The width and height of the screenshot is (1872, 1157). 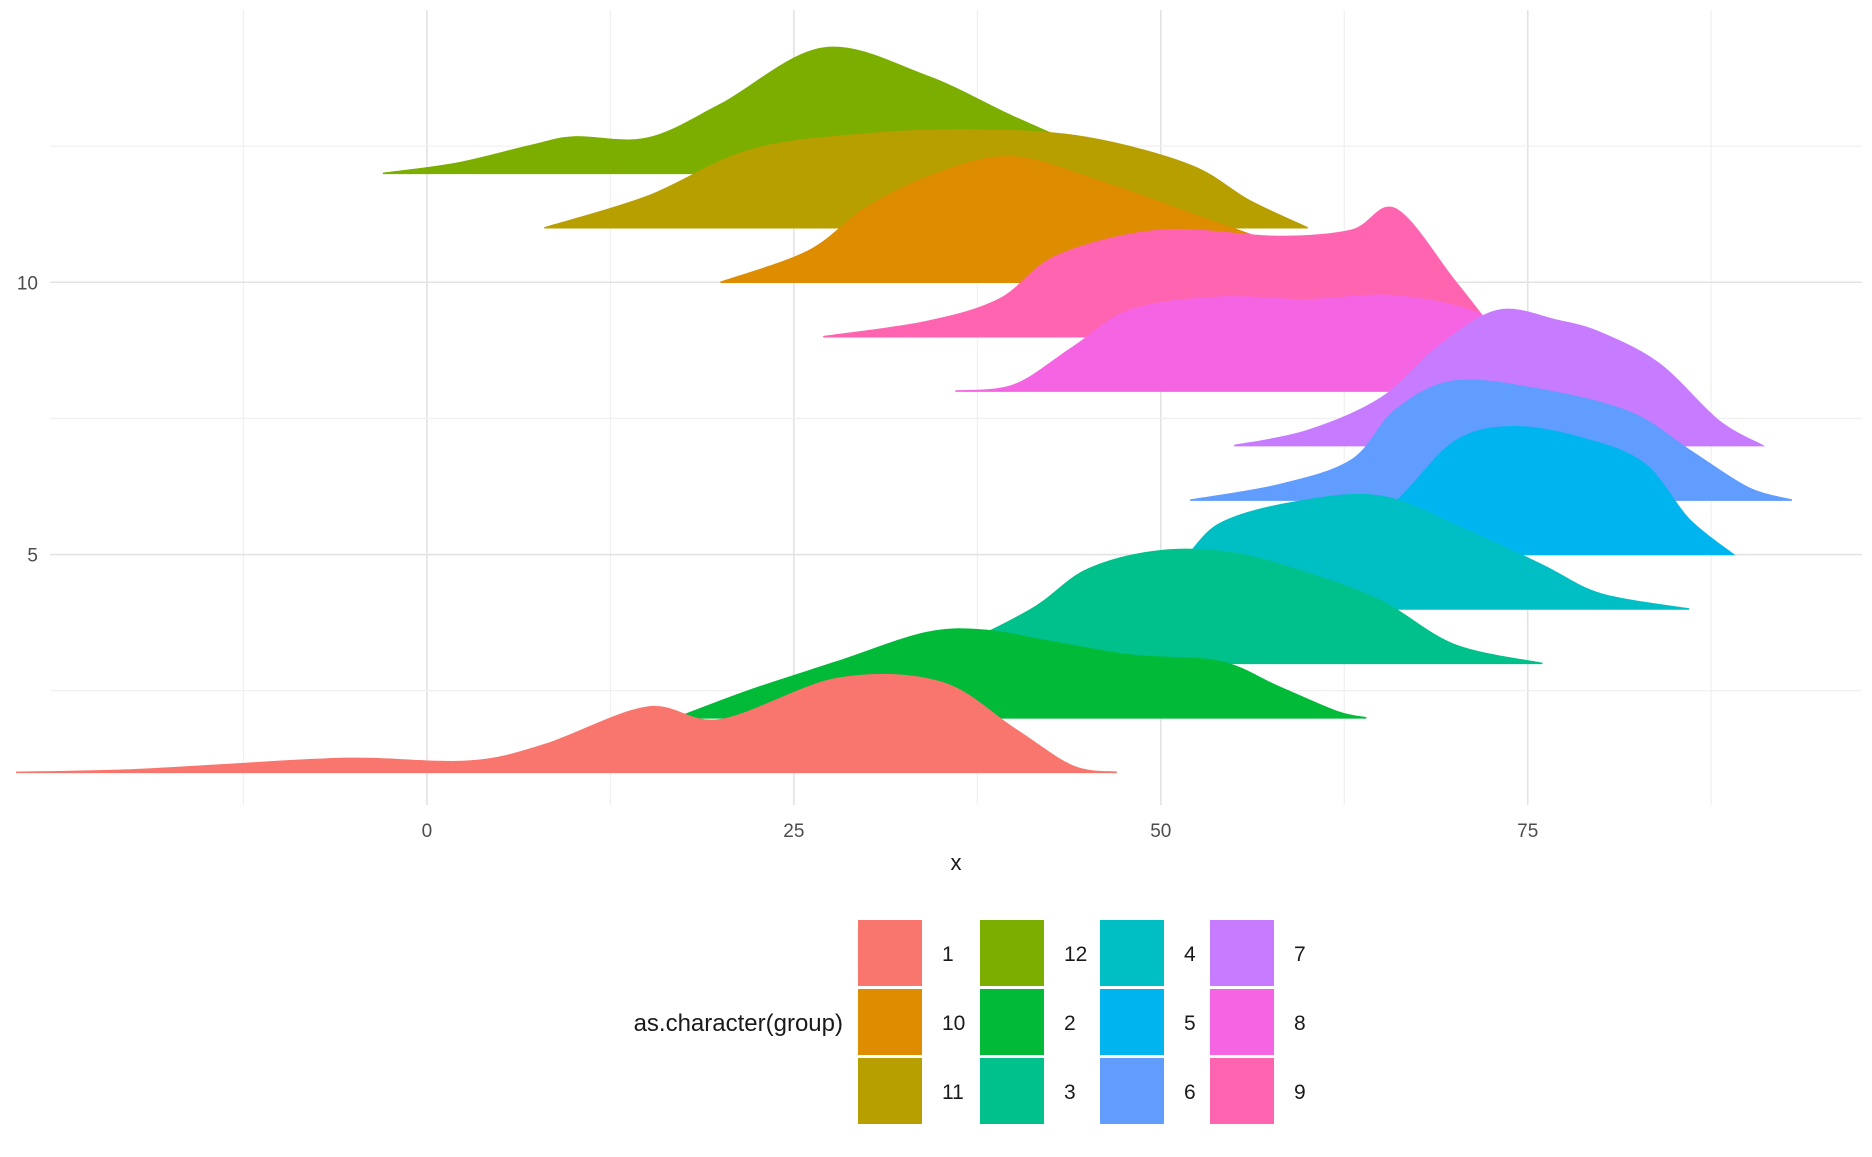 What do you see at coordinates (1070, 1092) in the screenshot?
I see `legend-label-3: 3` at bounding box center [1070, 1092].